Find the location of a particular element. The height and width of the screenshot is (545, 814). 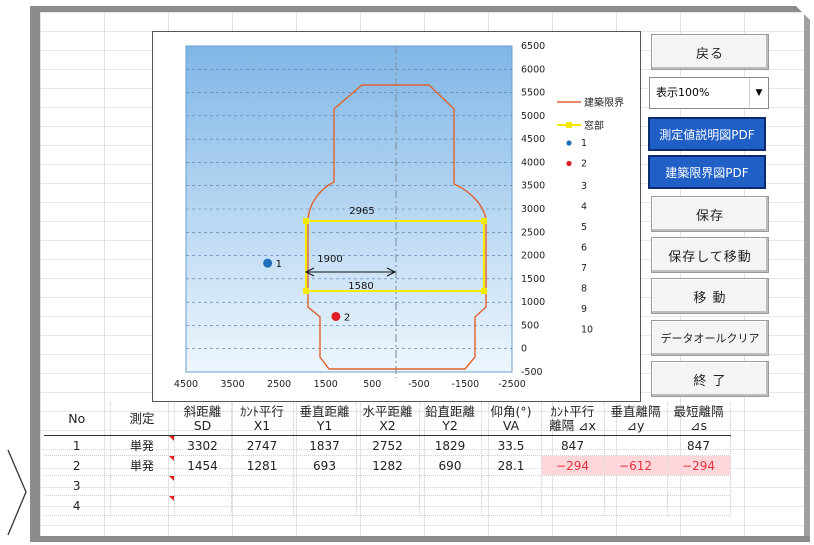

column-header: 測定 is located at coordinates (142, 419).